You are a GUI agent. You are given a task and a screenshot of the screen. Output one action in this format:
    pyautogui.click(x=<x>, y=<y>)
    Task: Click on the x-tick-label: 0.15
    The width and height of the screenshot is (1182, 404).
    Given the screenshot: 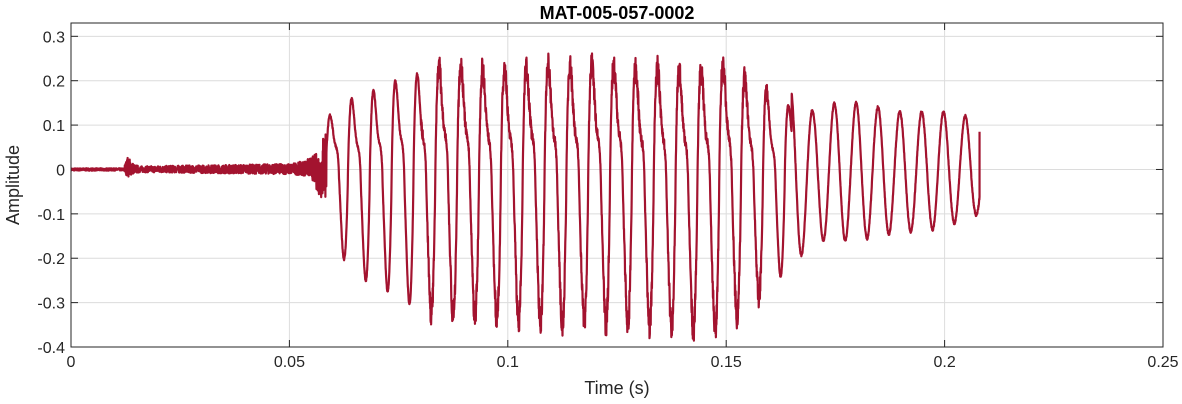 What is the action you would take?
    pyautogui.click(x=726, y=362)
    